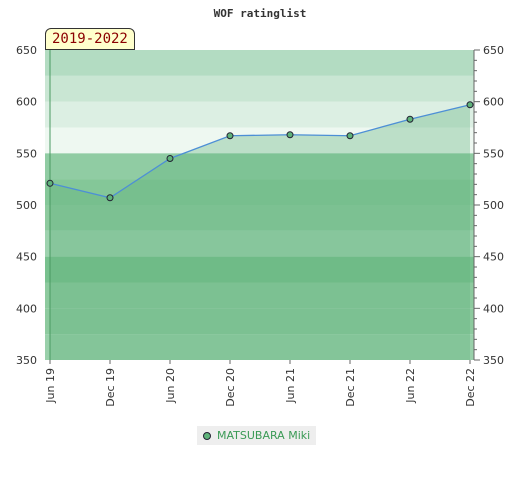 Image resolution: width=520 pixels, height=480 pixels. What do you see at coordinates (493, 205) in the screenshot?
I see `y-tick-label-right: 500` at bounding box center [493, 205].